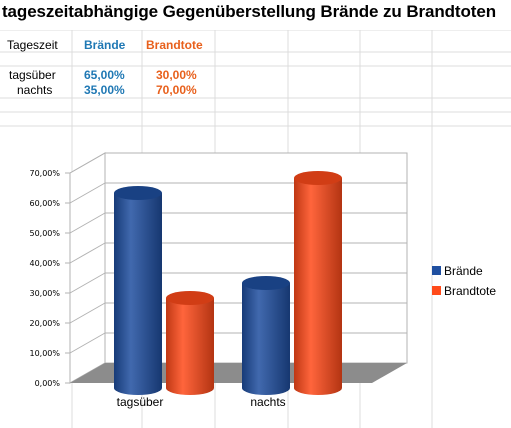  Describe the element at coordinates (32, 75) in the screenshot. I see `row-label-tagsueber: tagsüber` at that location.